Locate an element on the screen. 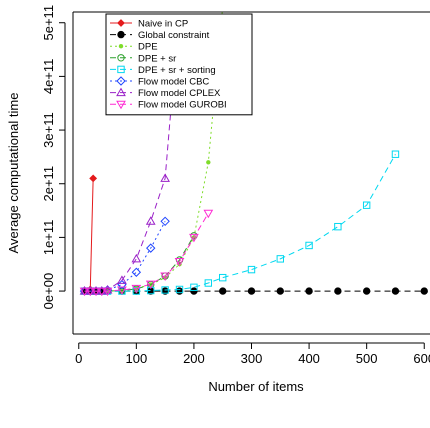 The height and width of the screenshot is (428, 430). legend-entry-7: Flow model CPLEX is located at coordinates (165, 93).